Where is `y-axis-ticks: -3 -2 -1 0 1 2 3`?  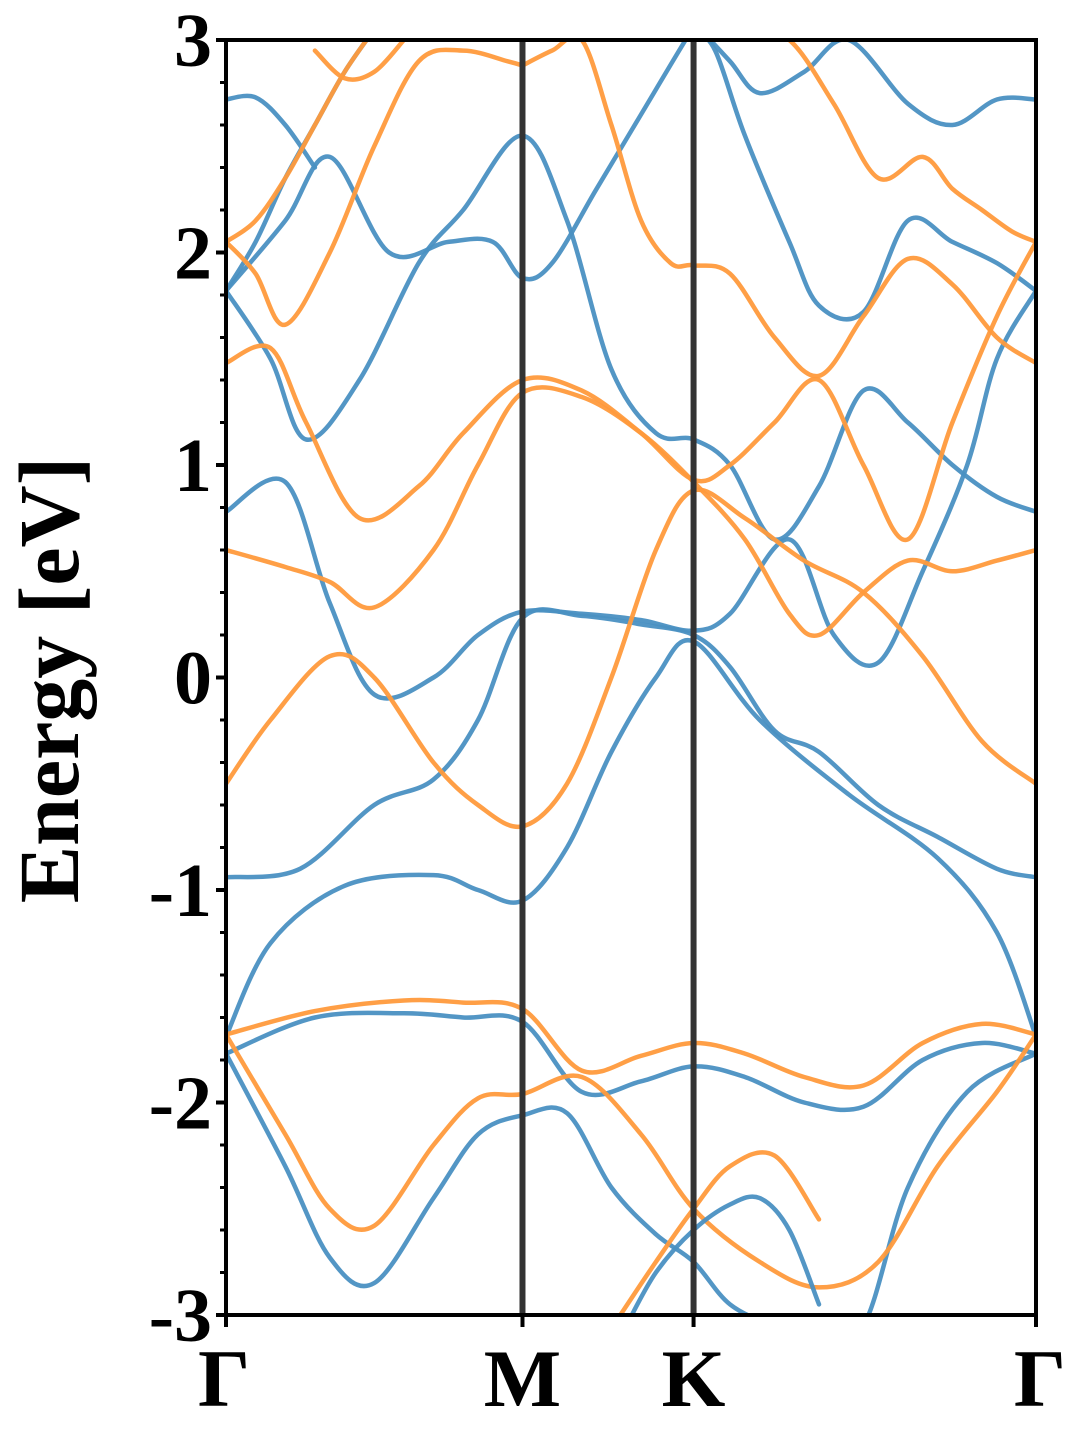
y-axis-ticks: -3 -2 -1 0 1 2 3 is located at coordinates (187, 679).